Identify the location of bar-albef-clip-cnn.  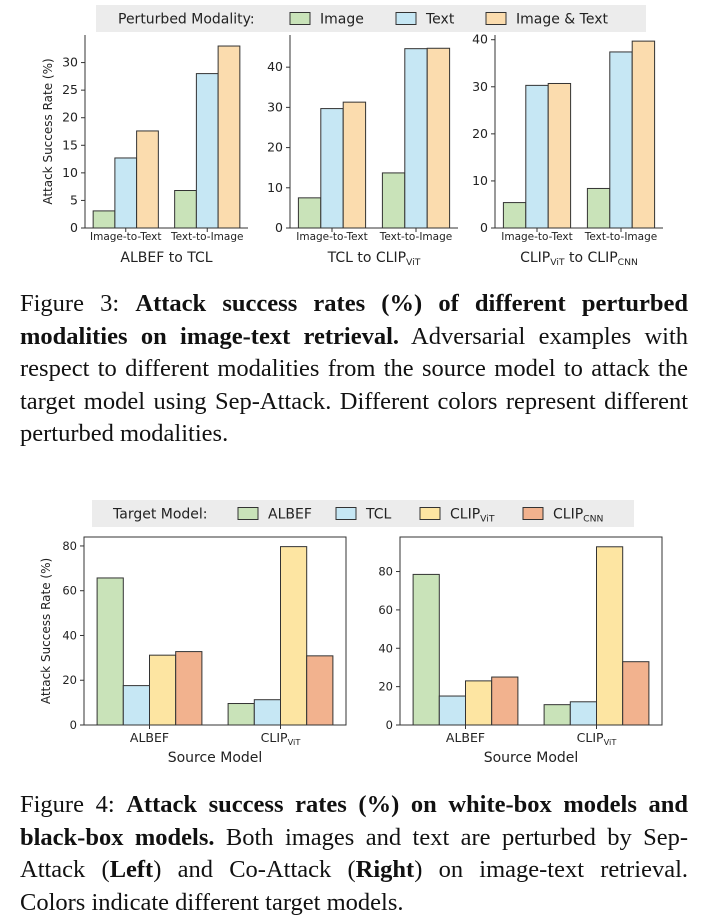
(505, 701).